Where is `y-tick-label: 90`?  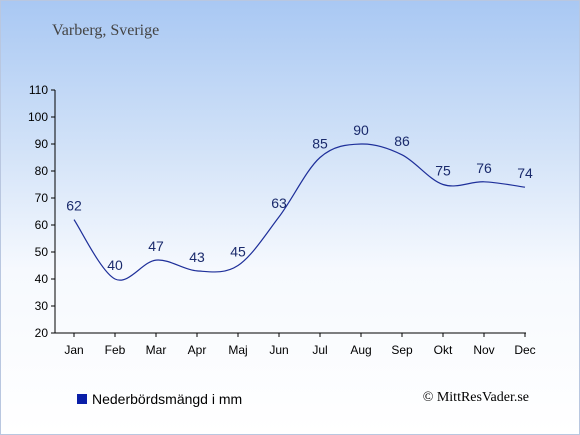
y-tick-label: 90 is located at coordinates (42, 144).